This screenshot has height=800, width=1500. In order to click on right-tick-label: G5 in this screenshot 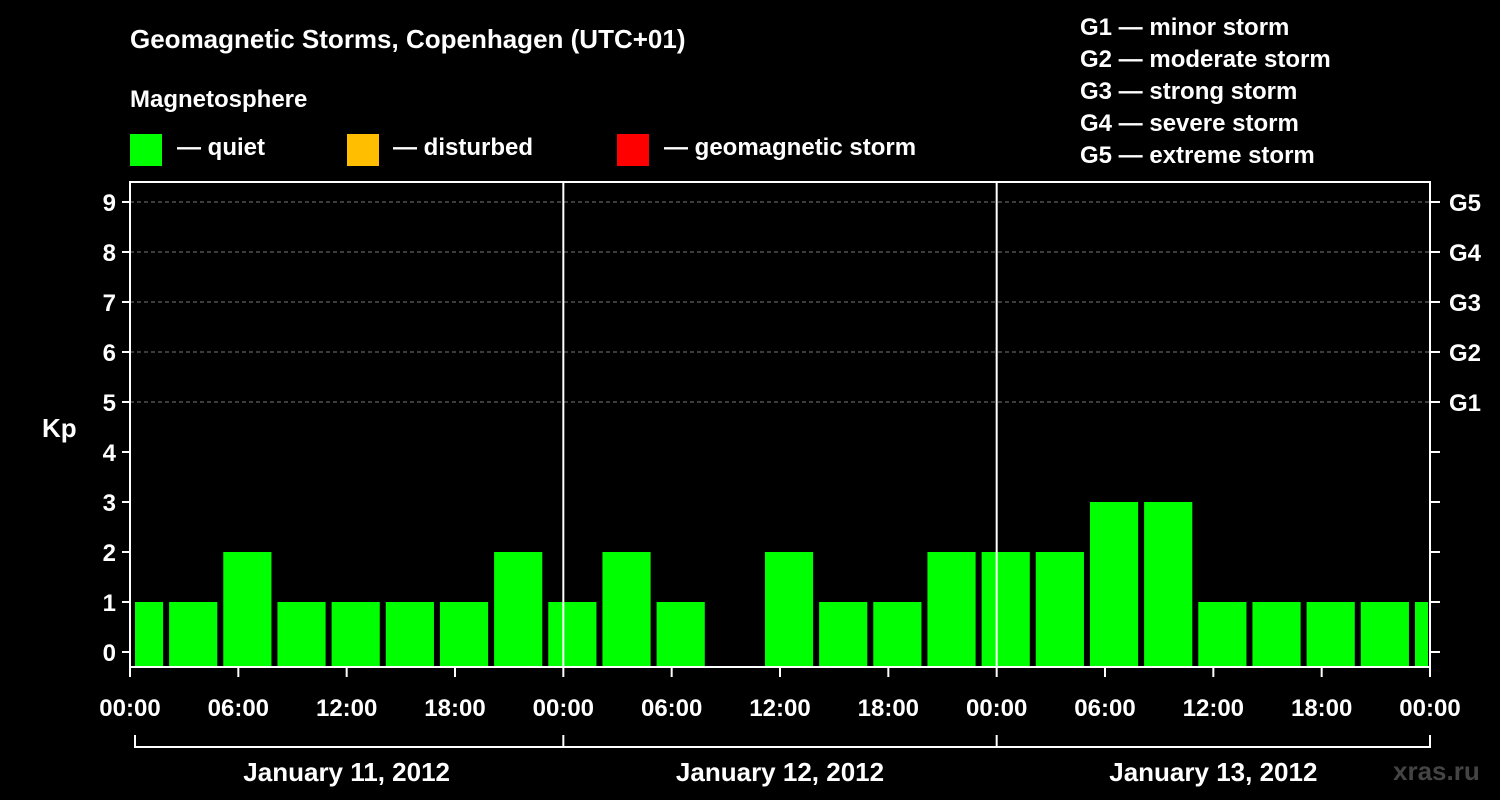, I will do `click(1465, 203)`.